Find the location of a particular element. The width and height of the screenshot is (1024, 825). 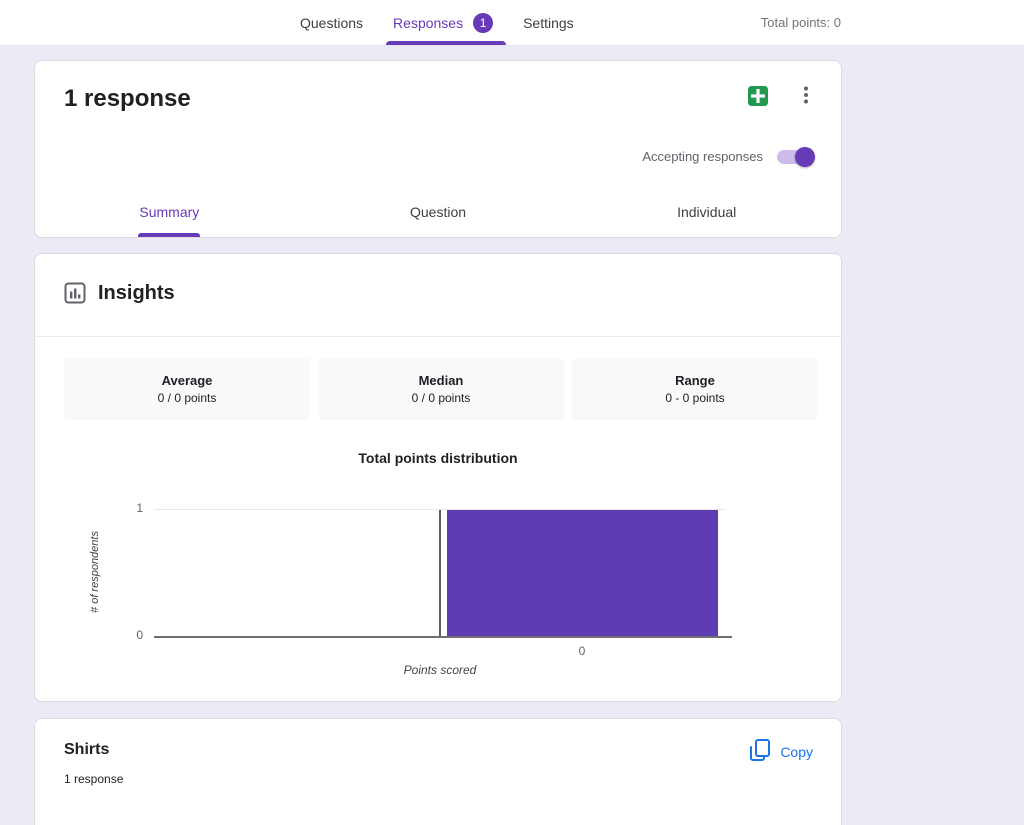

chart-x-axis-line is located at coordinates (443, 637).